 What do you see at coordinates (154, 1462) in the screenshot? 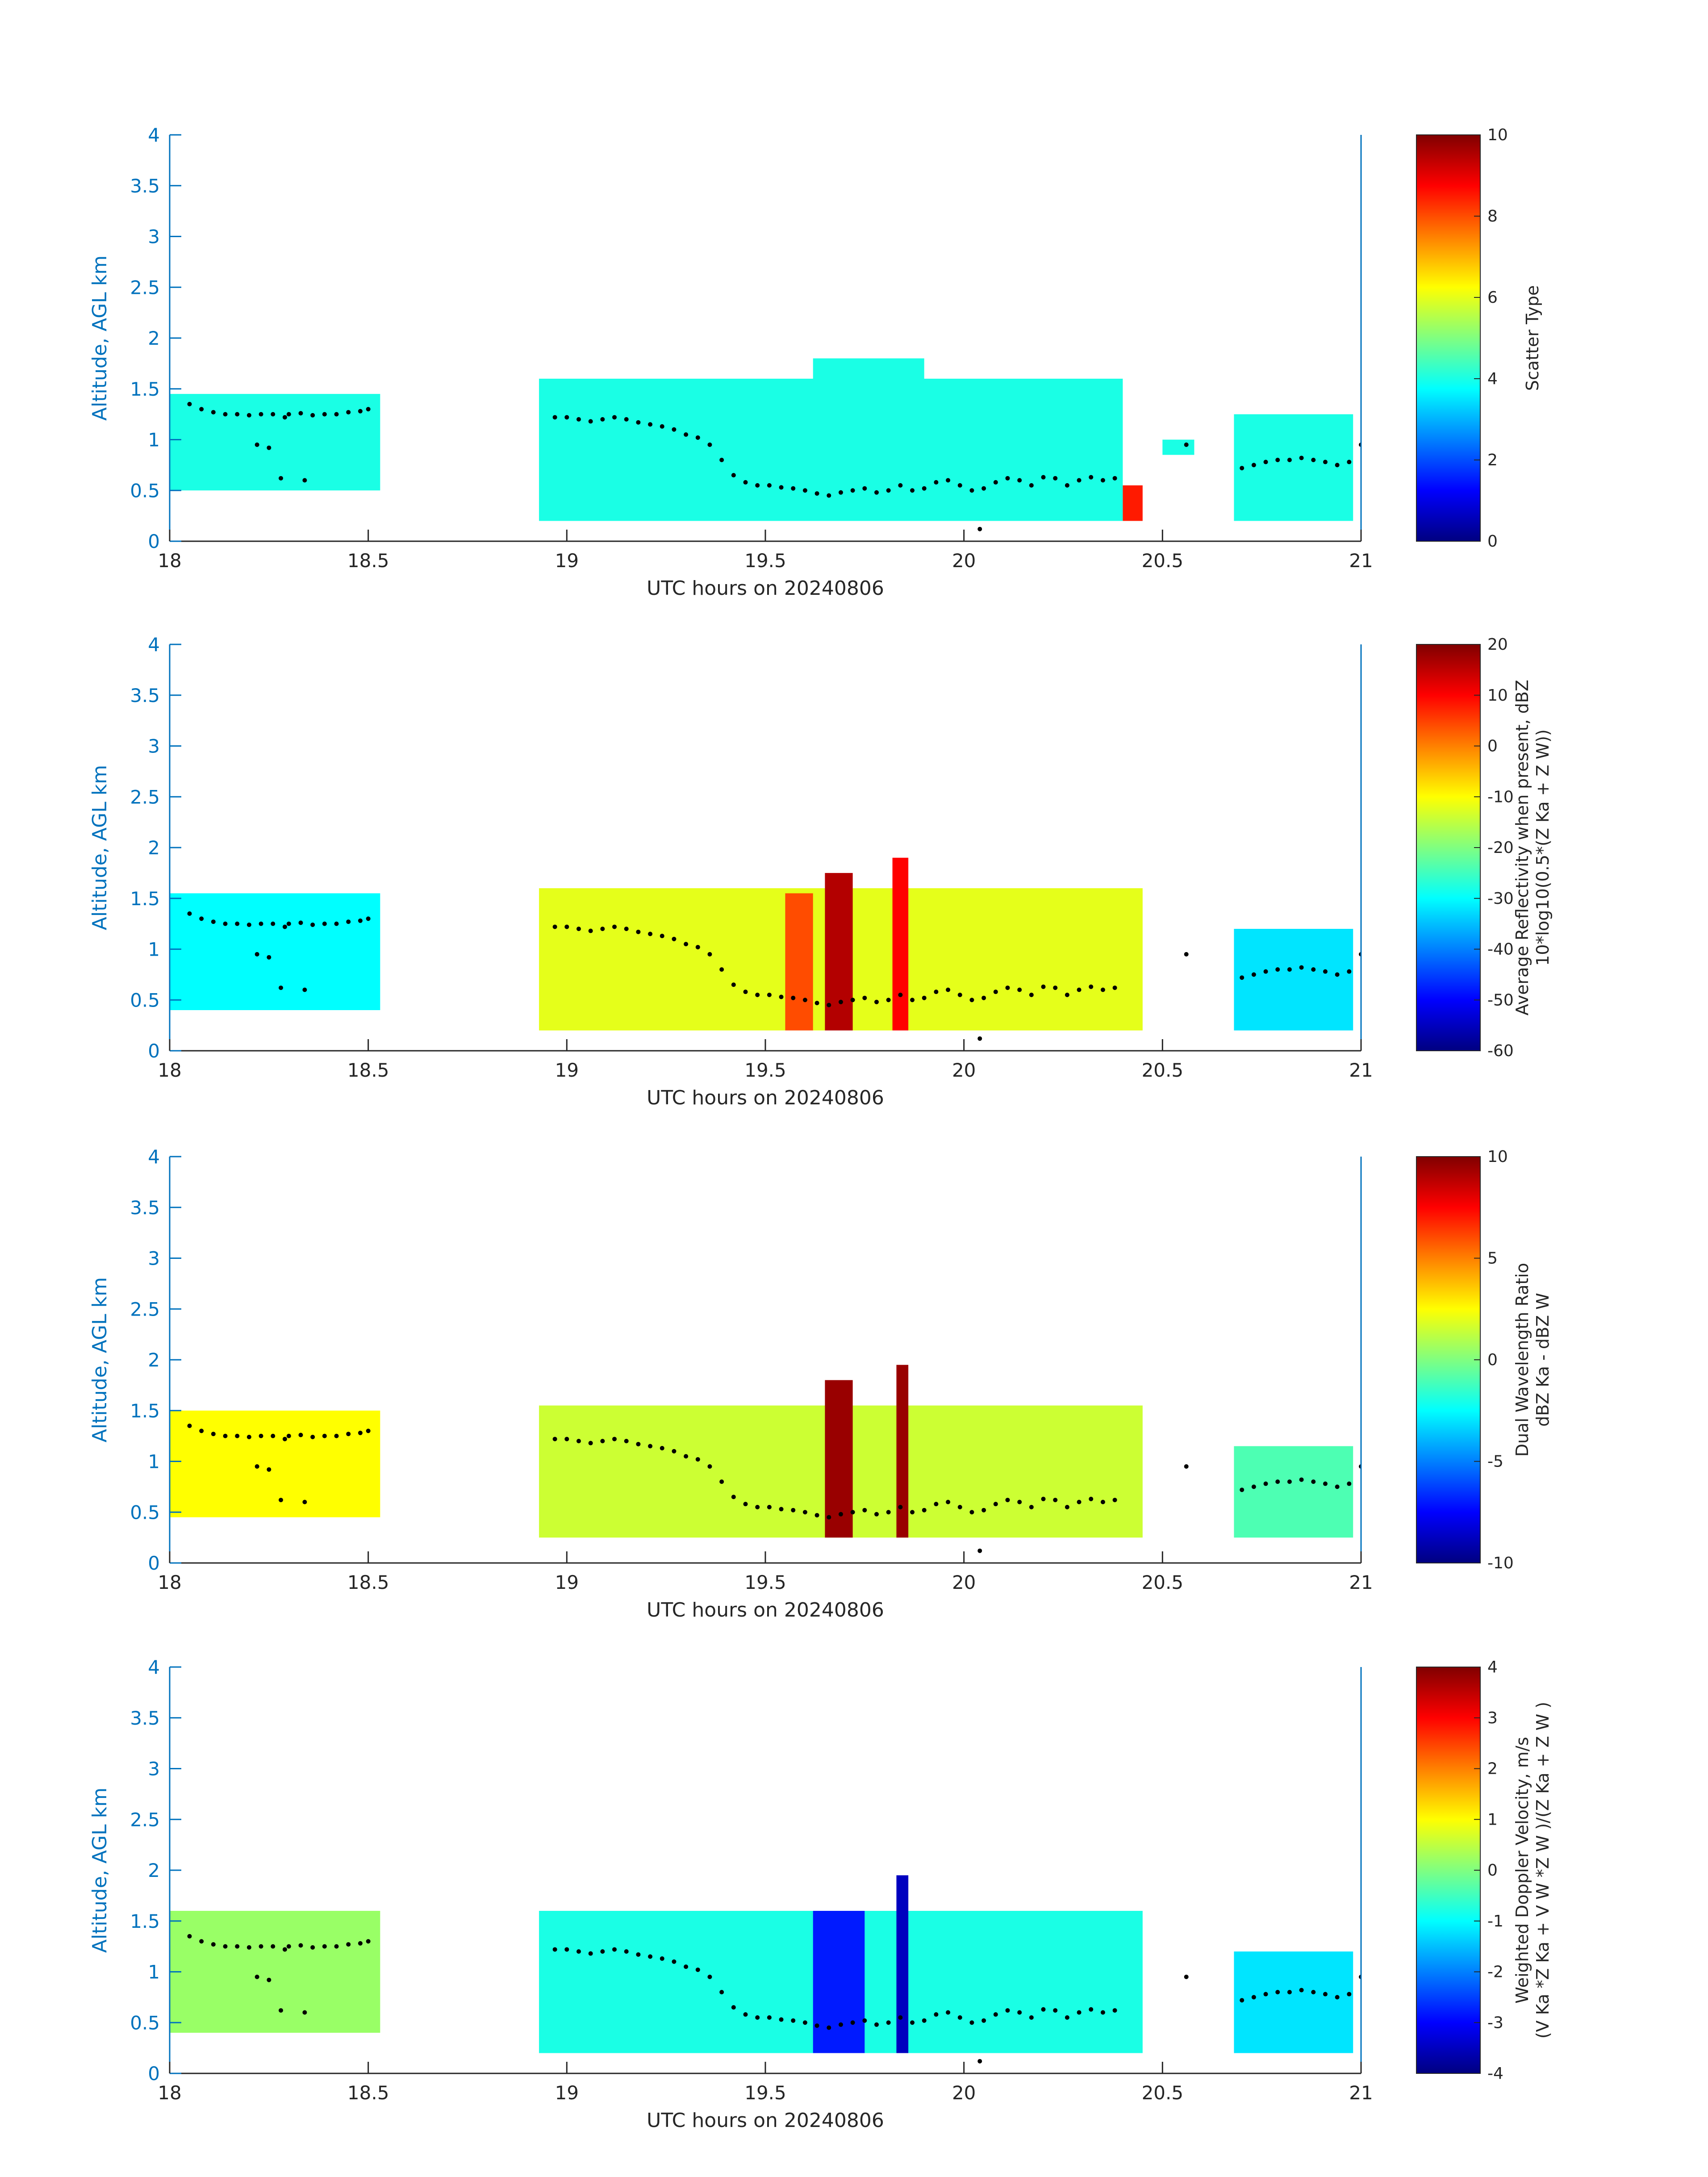
I see `panel-3-y-tick-label: 1` at bounding box center [154, 1462].